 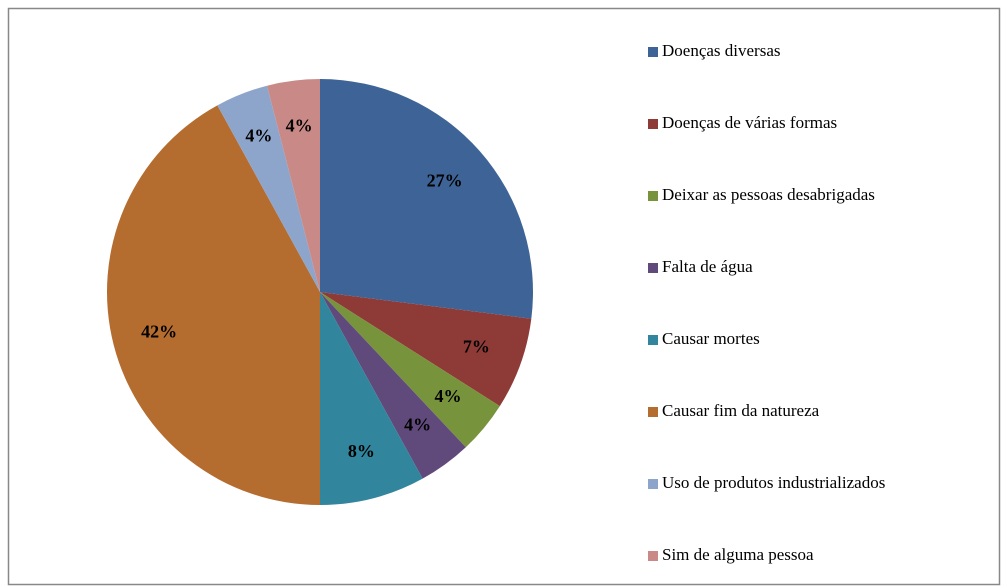 I want to click on legend-label: Causar mortes, so click(x=711, y=338).